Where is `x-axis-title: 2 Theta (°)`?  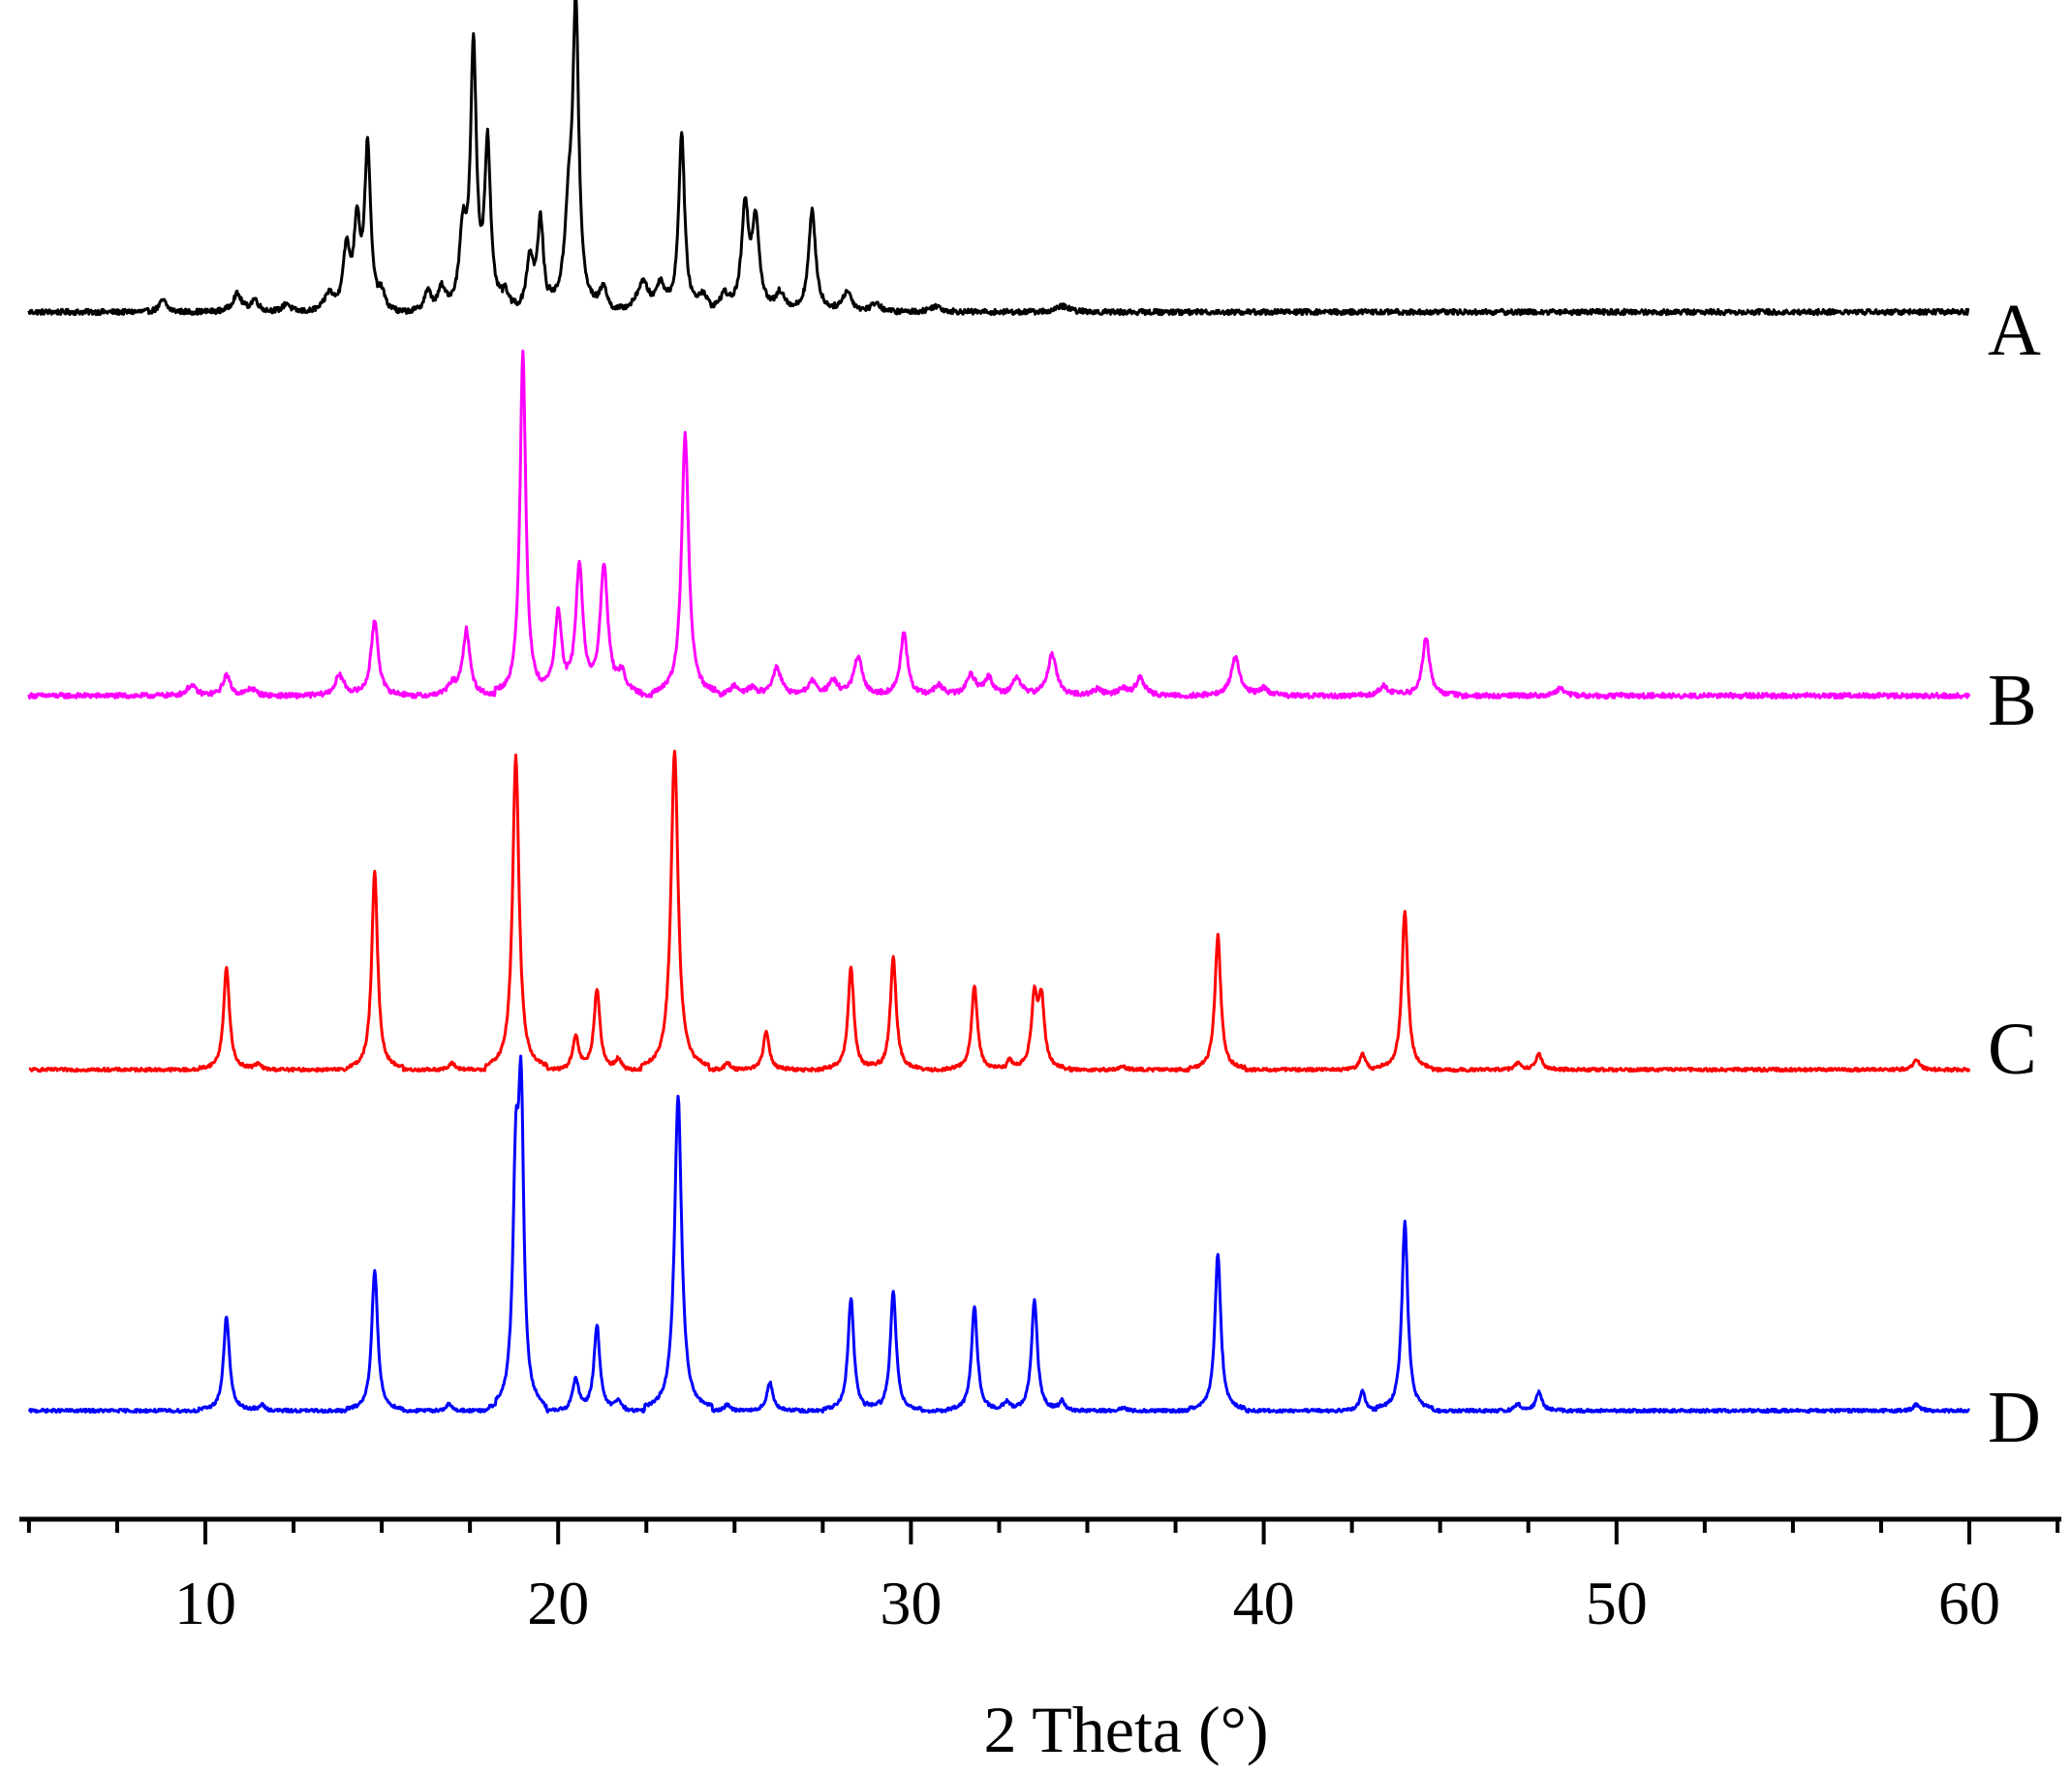
x-axis-title: 2 Theta (°) is located at coordinates (1125, 1729).